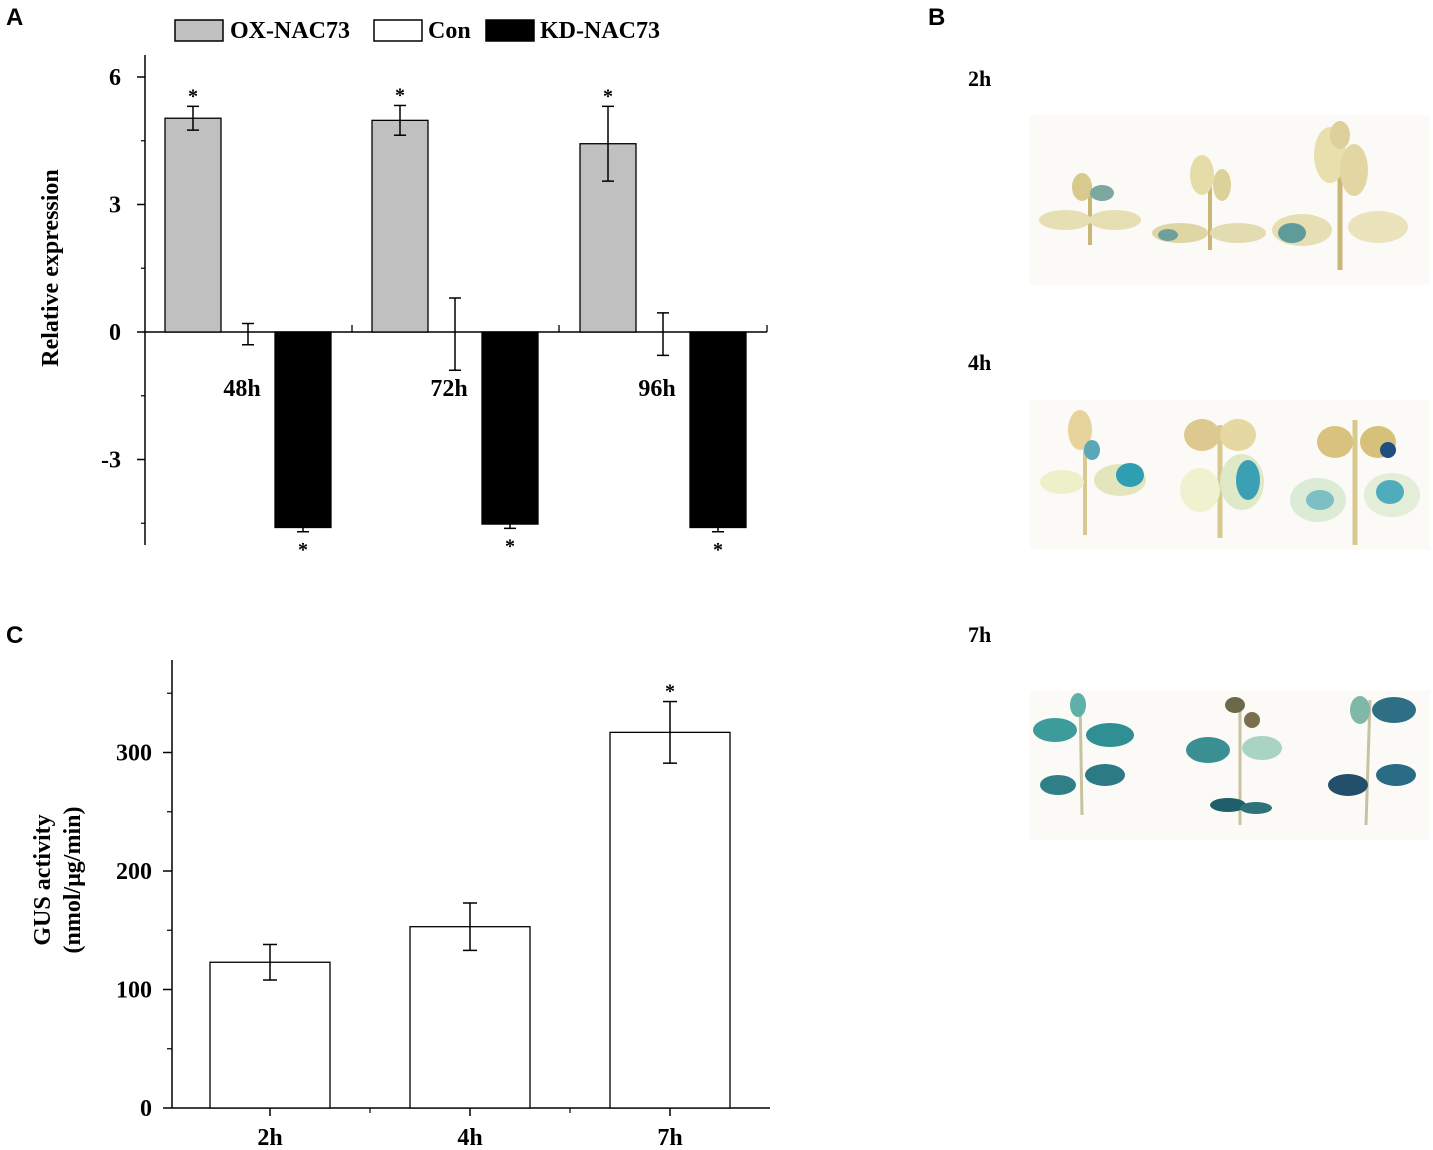 This screenshot has height=1150, width=1433. What do you see at coordinates (303, 430) in the screenshot?
I see `bar-kd-nac73-48h` at bounding box center [303, 430].